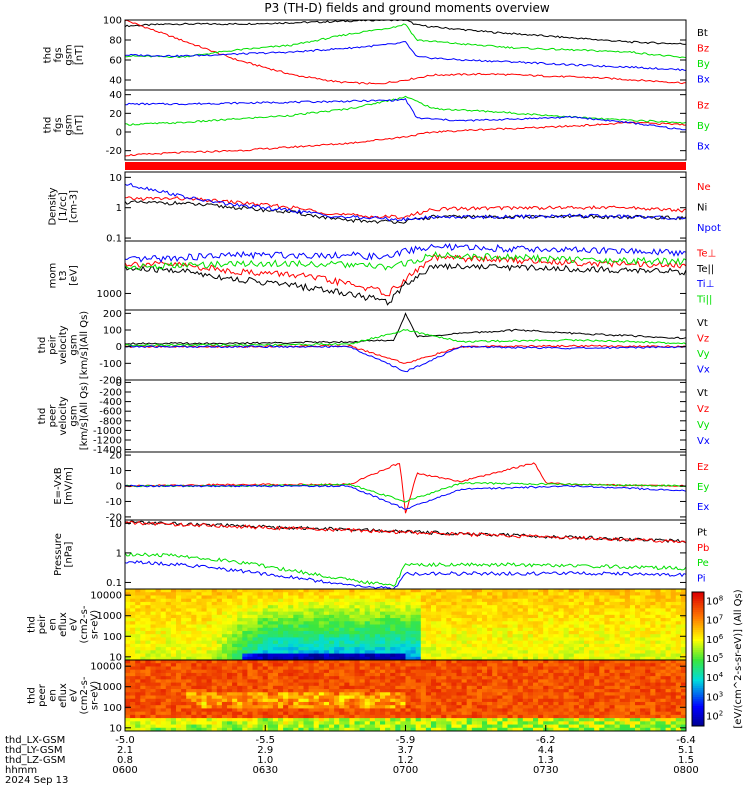  I want to click on series-line-Bx, so click(405, 114).